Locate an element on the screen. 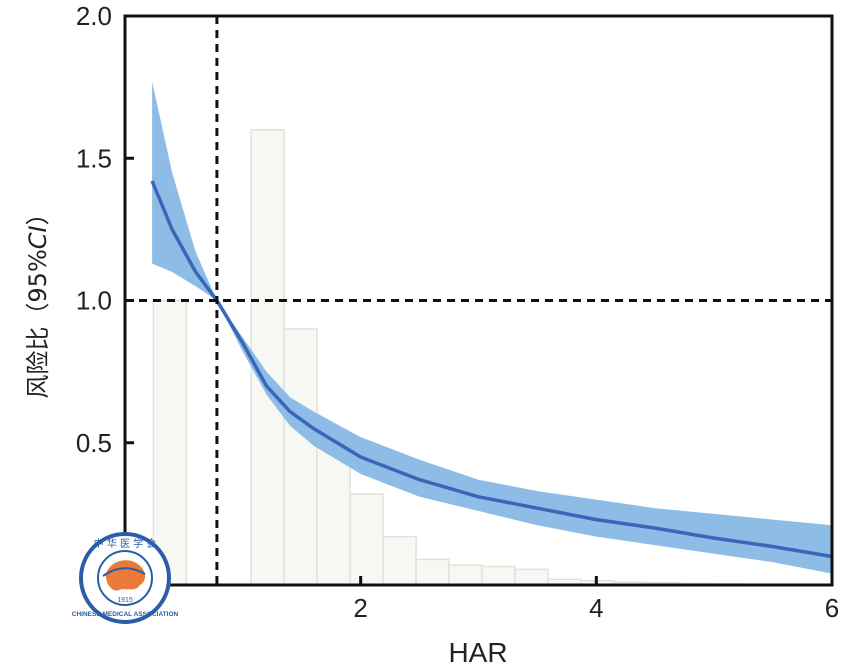 The width and height of the screenshot is (854, 670). y-tick-label: 2.0 is located at coordinates (94, 16).